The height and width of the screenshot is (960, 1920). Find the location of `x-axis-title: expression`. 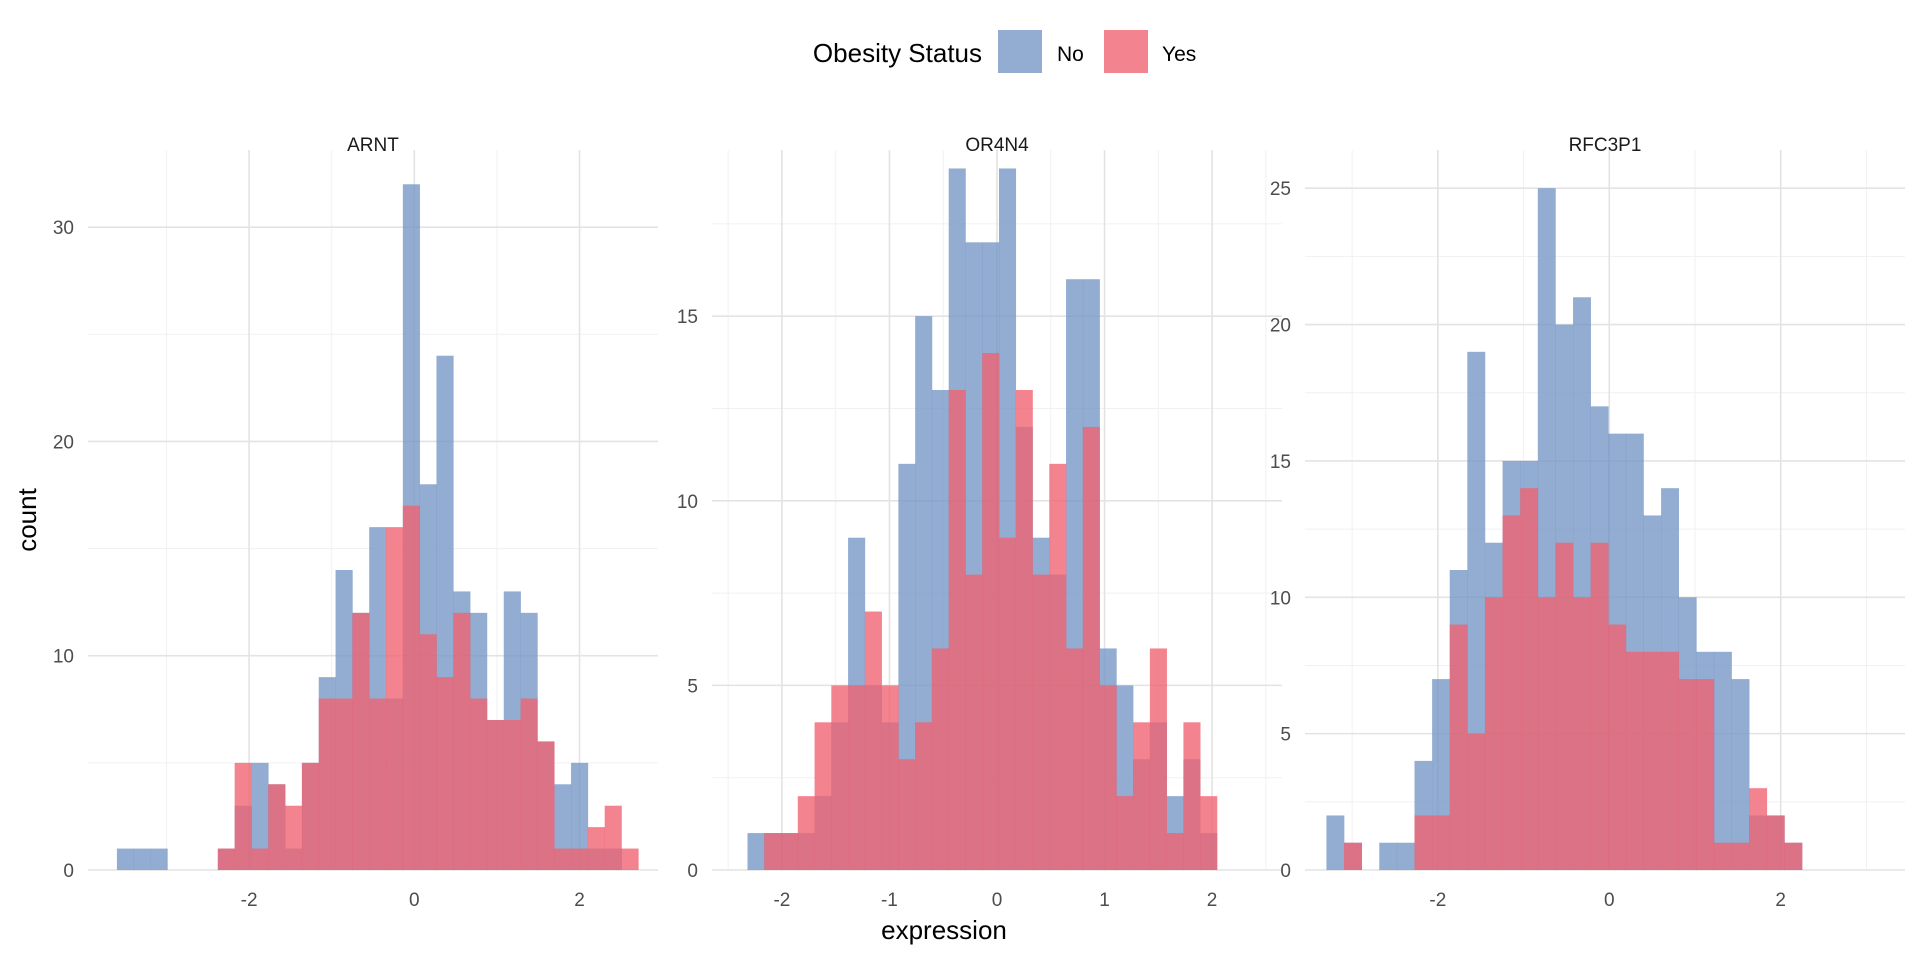

x-axis-title: expression is located at coordinates (944, 930).